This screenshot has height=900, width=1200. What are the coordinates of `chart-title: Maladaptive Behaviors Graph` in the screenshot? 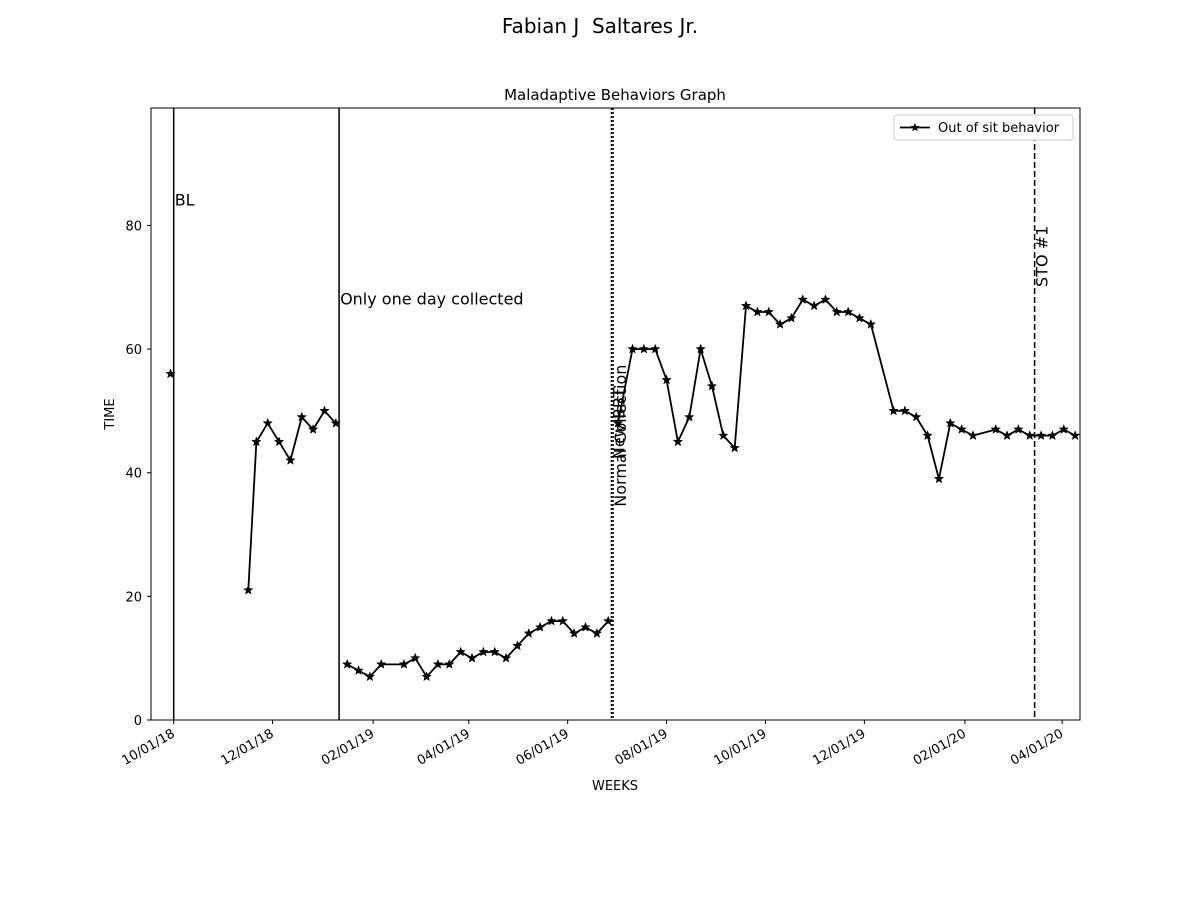 It's located at (615, 95).